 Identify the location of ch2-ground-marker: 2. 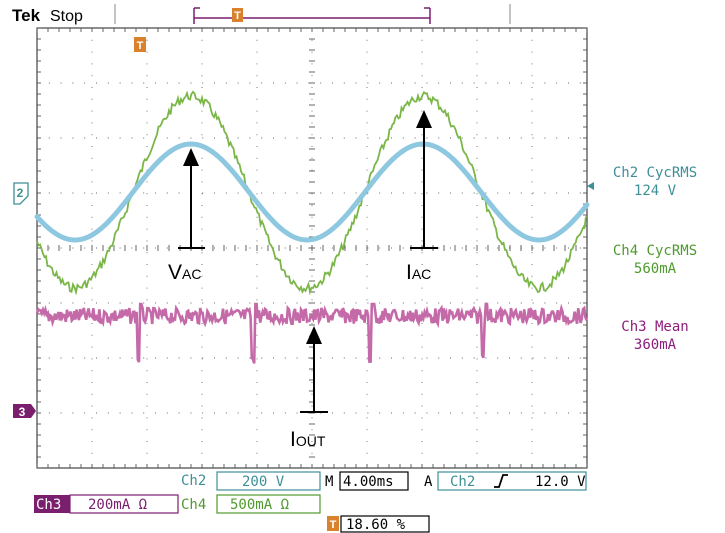
(21, 193).